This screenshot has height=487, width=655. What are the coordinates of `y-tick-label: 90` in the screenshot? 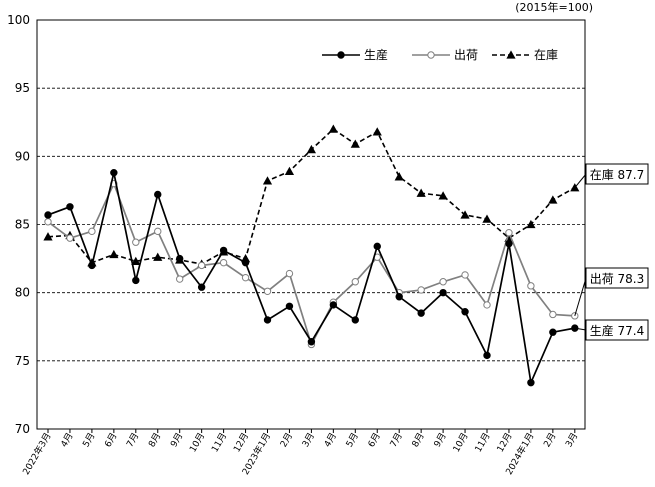 It's located at (22, 156).